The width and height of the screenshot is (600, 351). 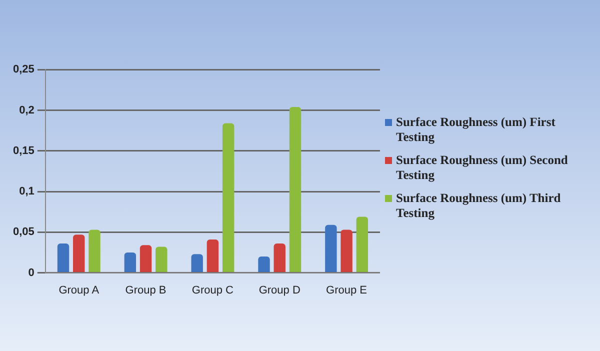 I want to click on x-tick-label: Group E, so click(x=347, y=290).